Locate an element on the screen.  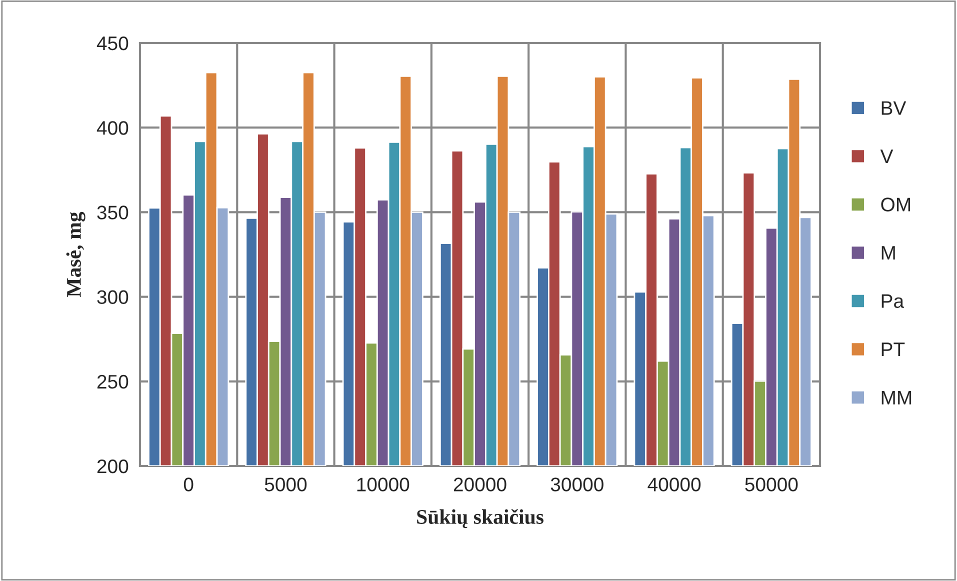
legend-label: BV is located at coordinates (894, 108).